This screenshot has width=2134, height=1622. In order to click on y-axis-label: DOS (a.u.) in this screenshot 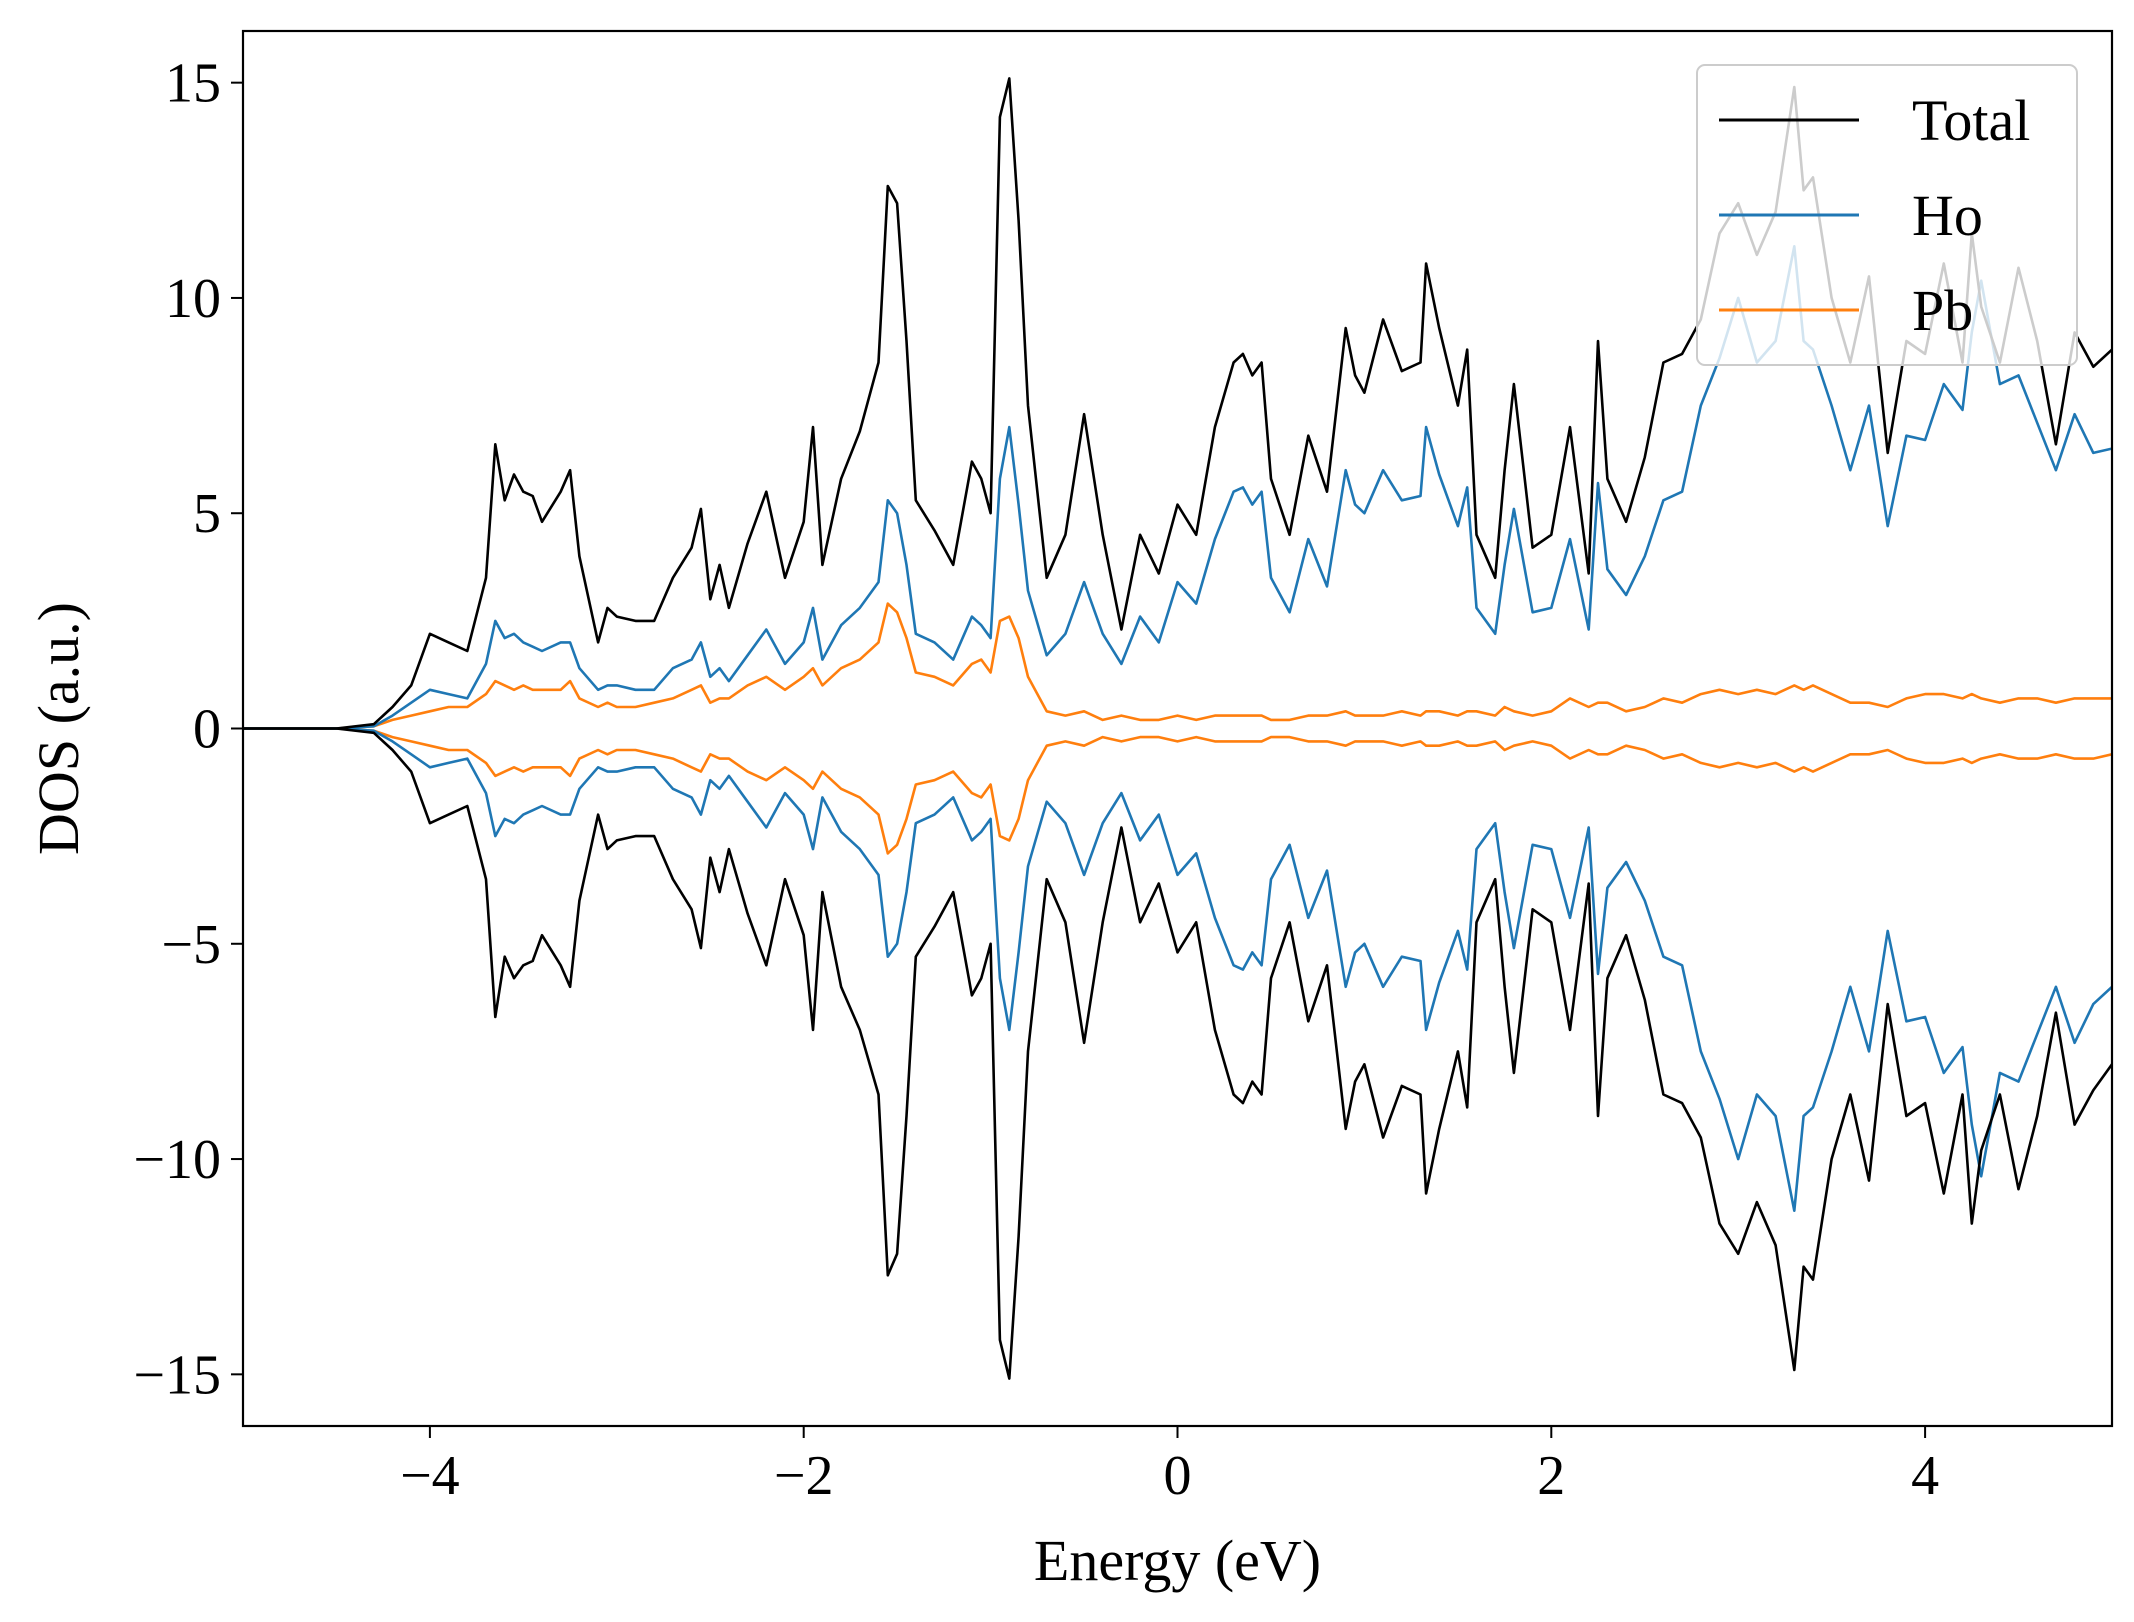, I will do `click(58, 728)`.